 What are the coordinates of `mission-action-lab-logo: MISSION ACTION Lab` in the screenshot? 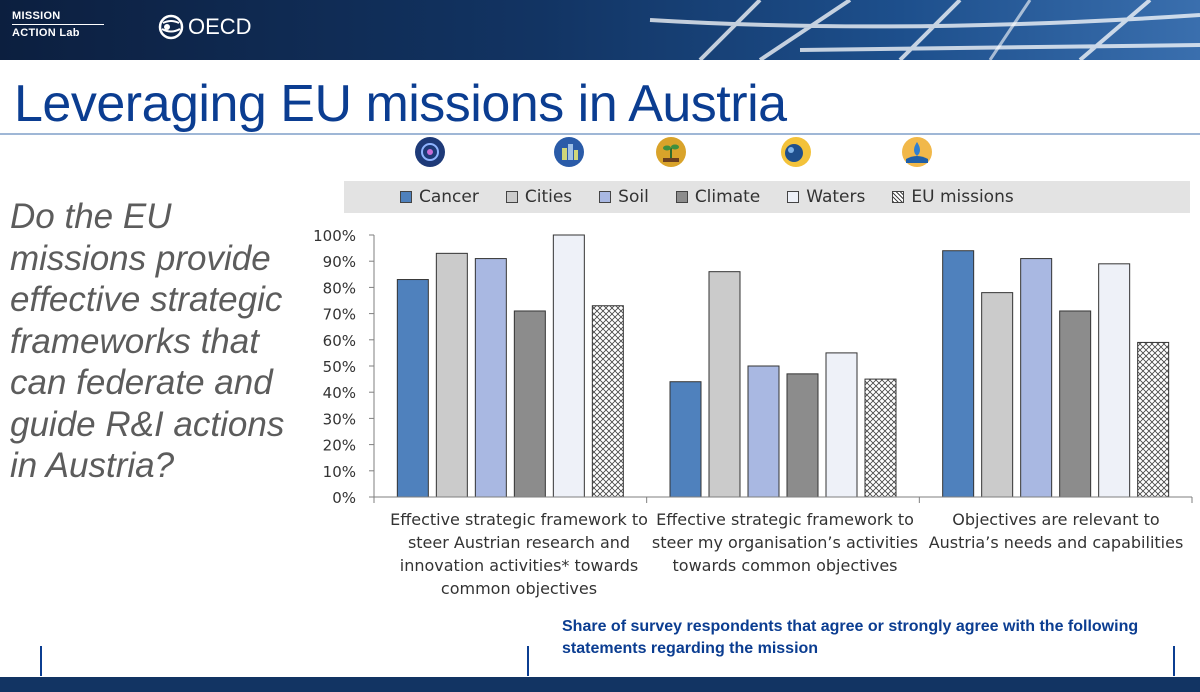 It's located at (58, 25).